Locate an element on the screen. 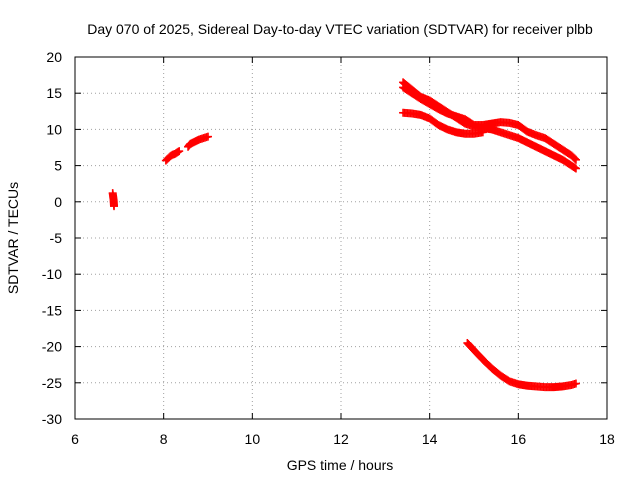 Image resolution: width=640 pixels, height=480 pixels. series-seg-b is located at coordinates (172, 156).